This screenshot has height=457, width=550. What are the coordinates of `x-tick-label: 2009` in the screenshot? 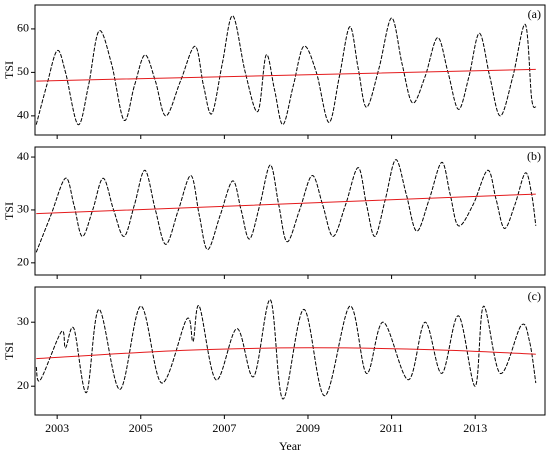 It's located at (308, 428).